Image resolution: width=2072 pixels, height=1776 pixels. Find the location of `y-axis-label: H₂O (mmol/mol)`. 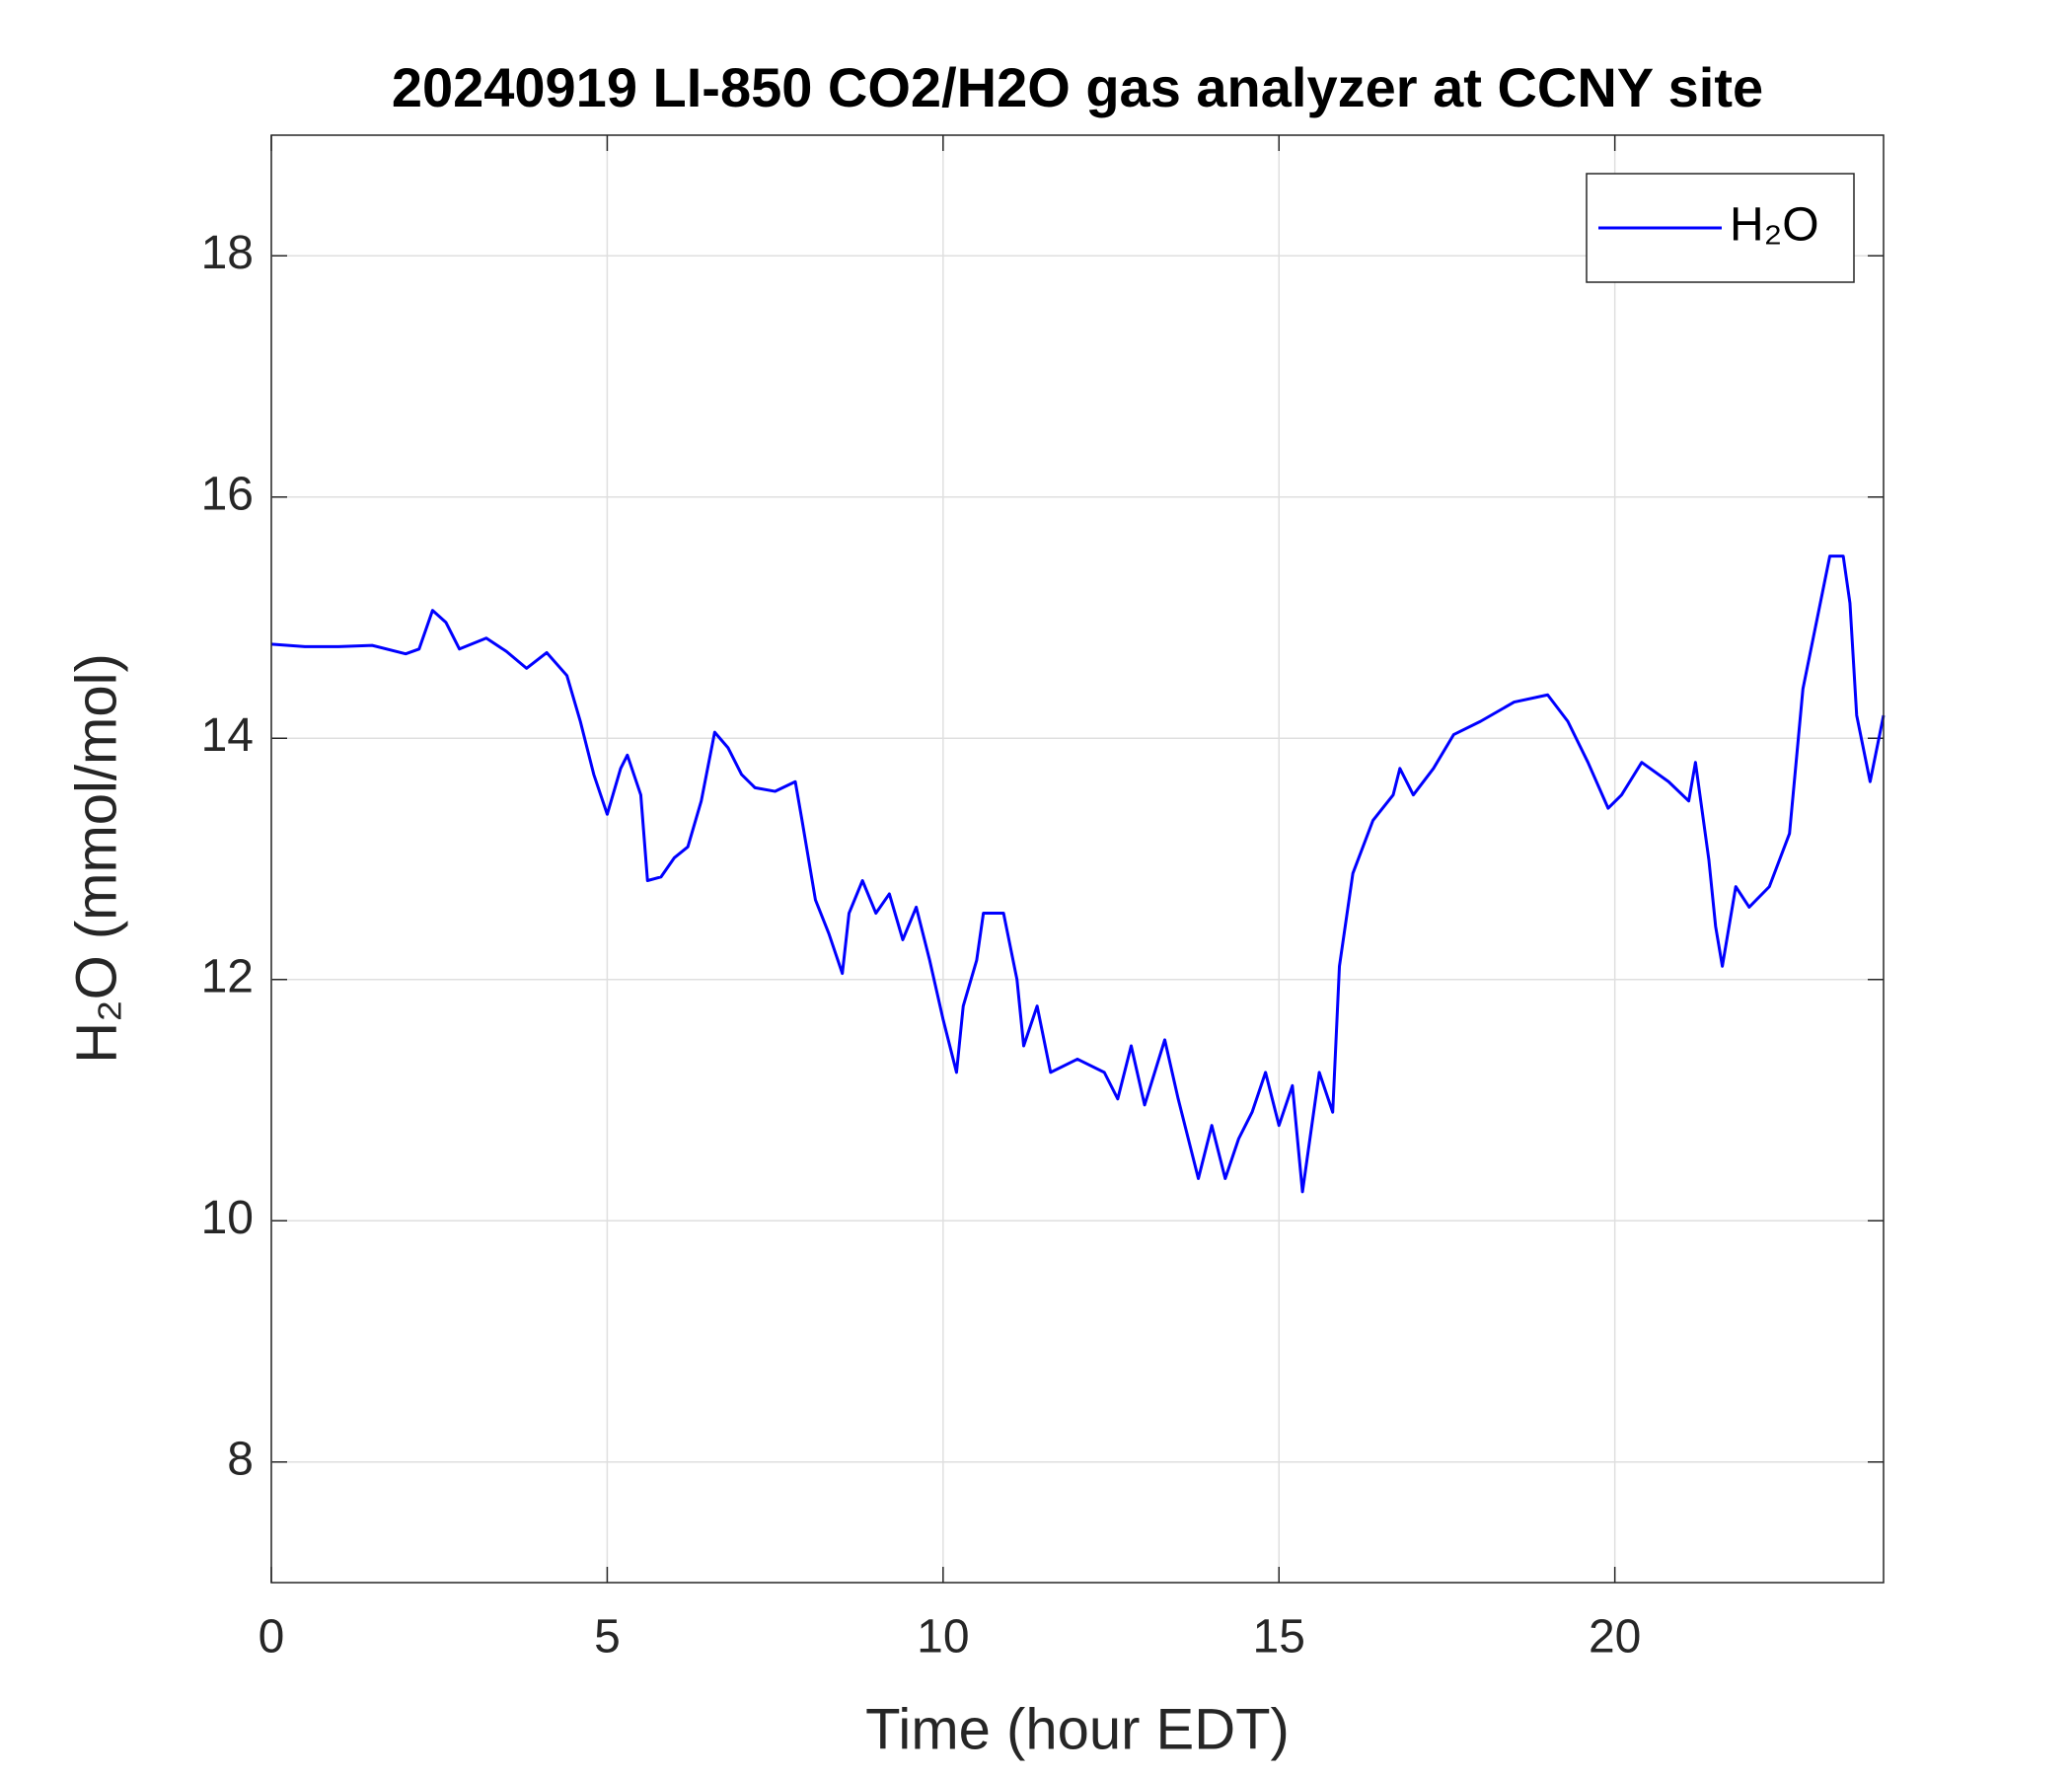

y-axis-label: H₂O (mmol/mol) is located at coordinates (96, 859).